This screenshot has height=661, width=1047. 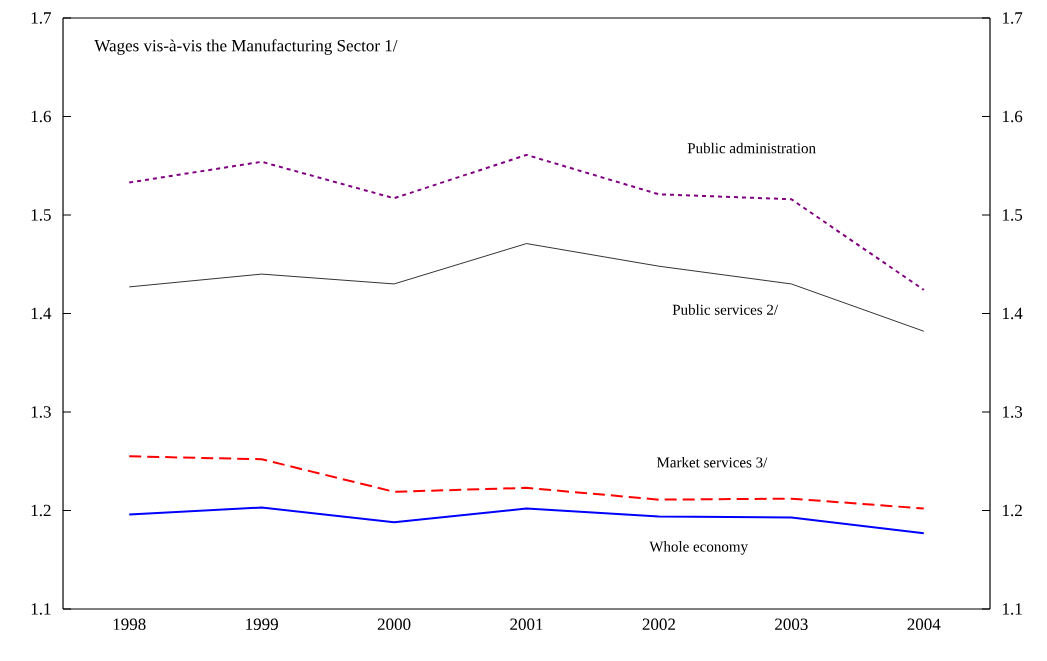 What do you see at coordinates (791, 624) in the screenshot?
I see `x-tick-label: 2003` at bounding box center [791, 624].